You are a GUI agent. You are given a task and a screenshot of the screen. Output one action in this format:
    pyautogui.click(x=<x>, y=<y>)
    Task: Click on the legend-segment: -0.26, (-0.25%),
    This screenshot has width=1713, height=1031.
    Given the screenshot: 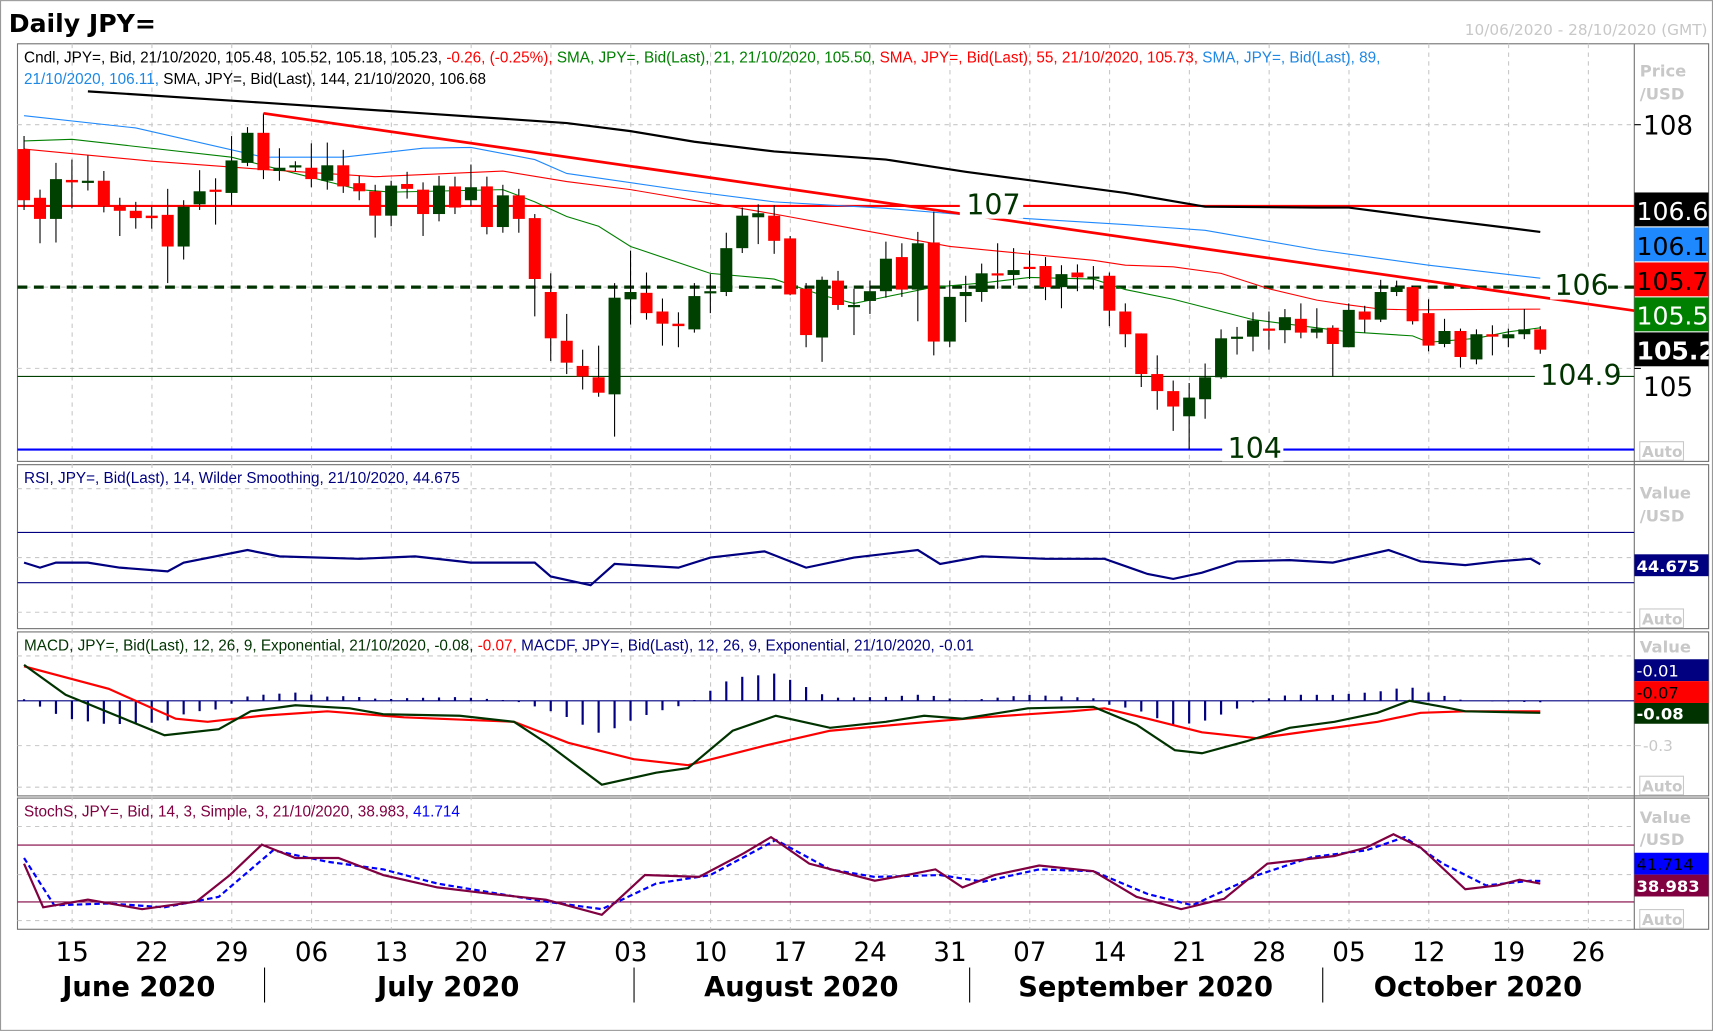 What is the action you would take?
    pyautogui.click(x=501, y=57)
    